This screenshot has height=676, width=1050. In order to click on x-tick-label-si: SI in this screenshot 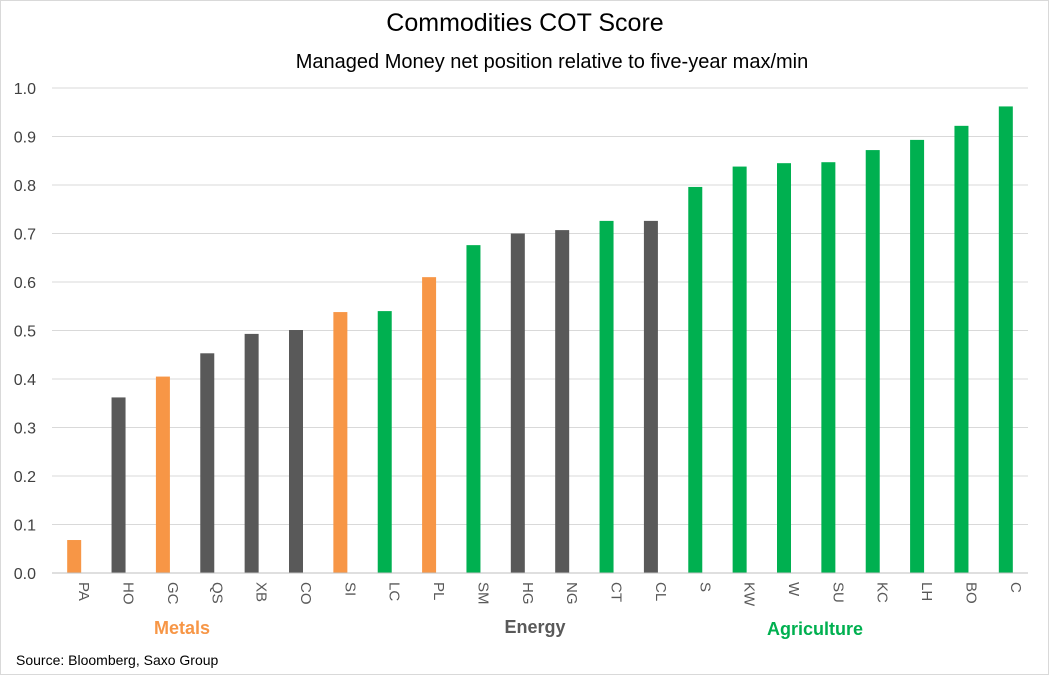, I will do `click(349, 589)`.